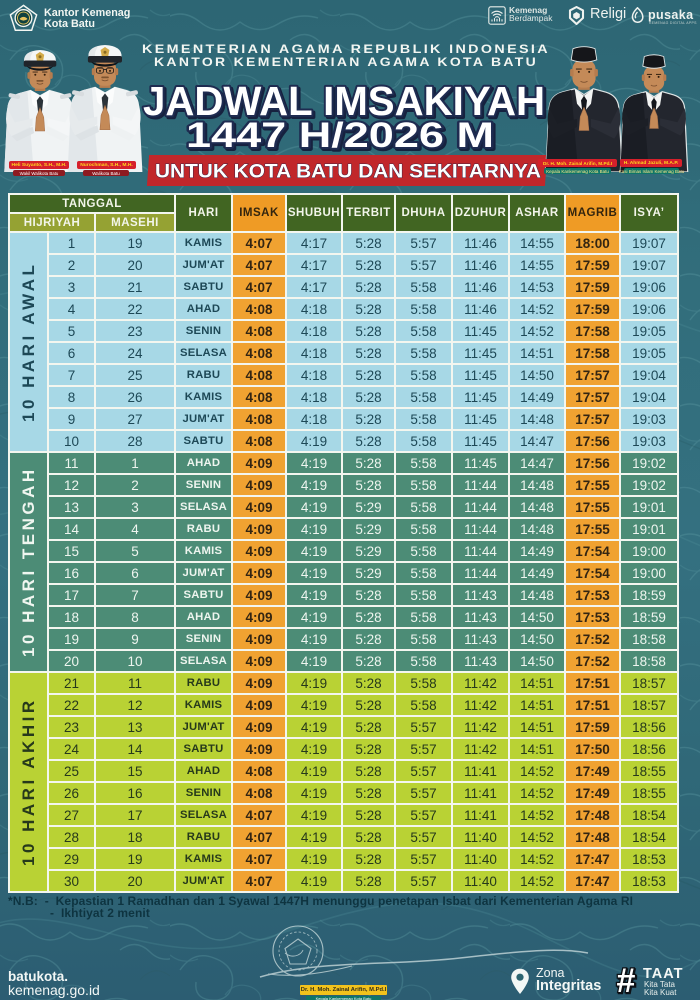 The height and width of the screenshot is (1000, 700). What do you see at coordinates (344, 101) in the screenshot?
I see `svg-text: JADWAL IMSAKIYAH` at bounding box center [344, 101].